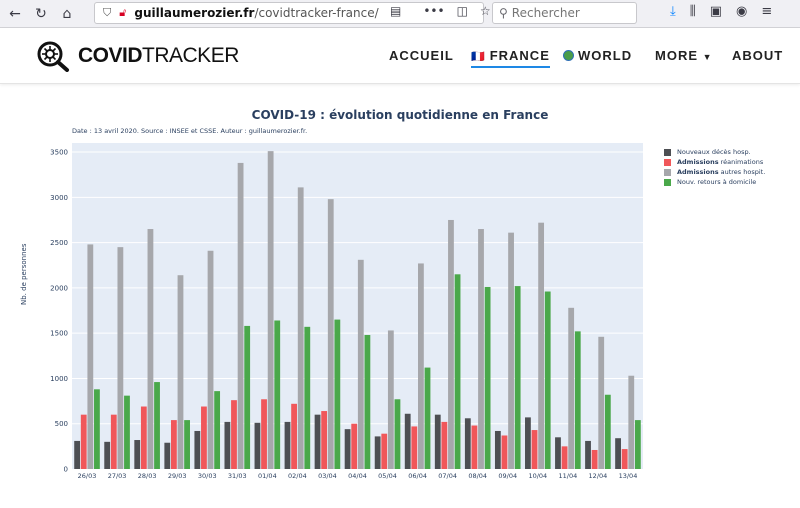 Image resolution: width=800 pixels, height=508 pixels. What do you see at coordinates (624, 459) in the screenshot?
I see `bar-2-13/04` at bounding box center [624, 459].